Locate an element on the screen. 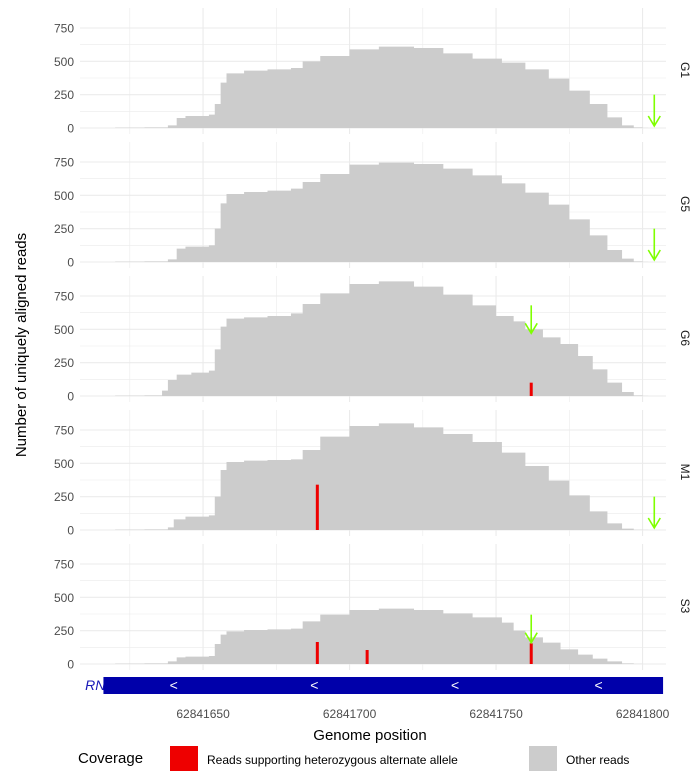 This screenshot has height=777, width=697. y-axis-title: Number of uniquely aligned reads is located at coordinates (21, 345).